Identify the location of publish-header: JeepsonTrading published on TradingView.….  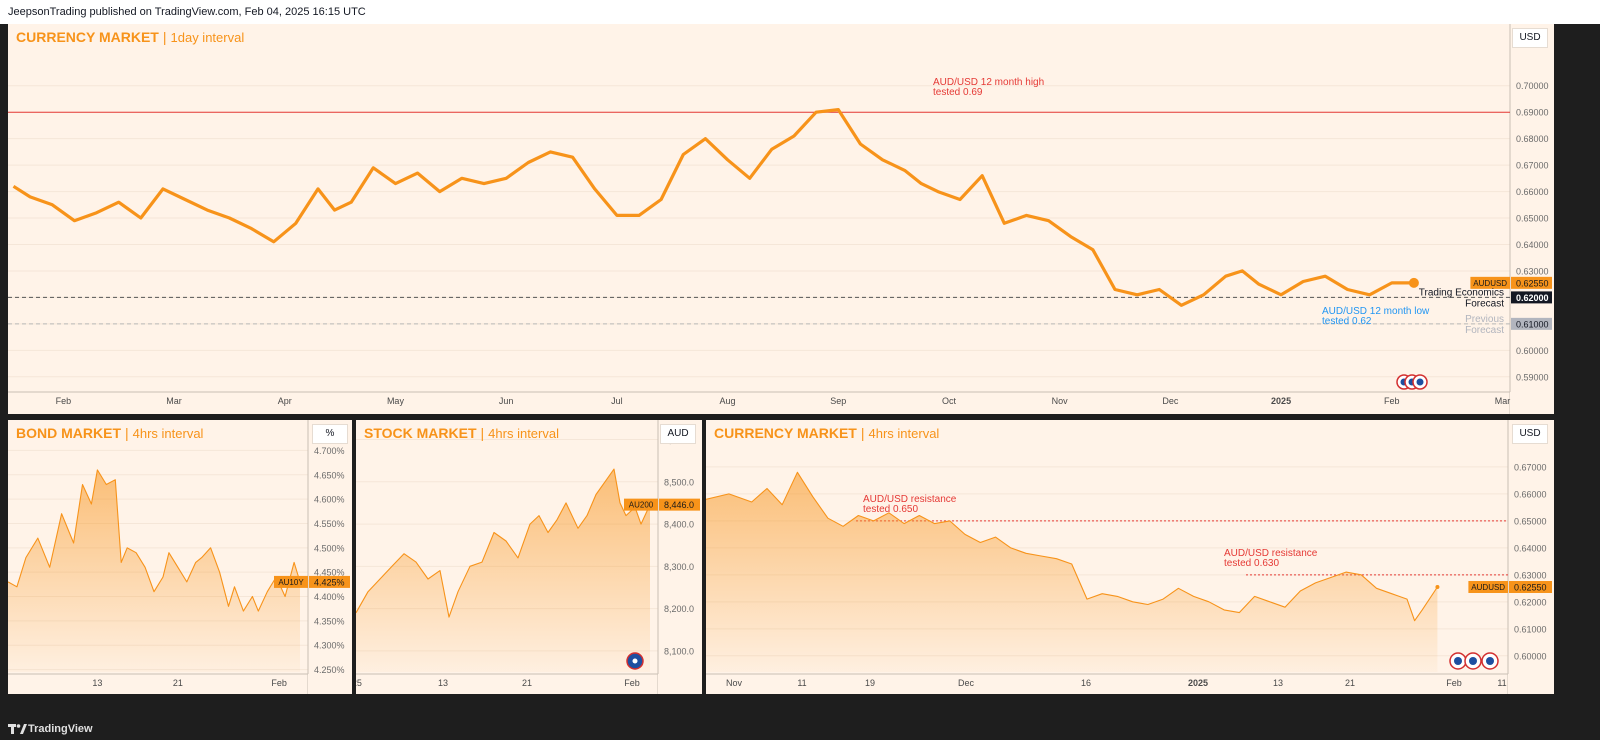
(800, 12).